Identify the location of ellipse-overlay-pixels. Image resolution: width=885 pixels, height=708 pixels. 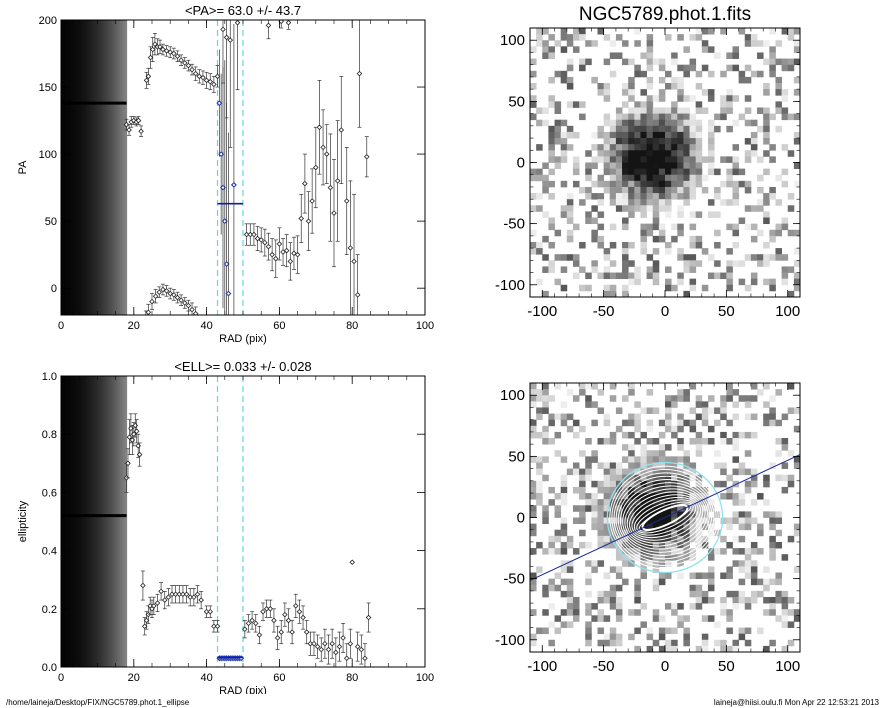
(665, 517).